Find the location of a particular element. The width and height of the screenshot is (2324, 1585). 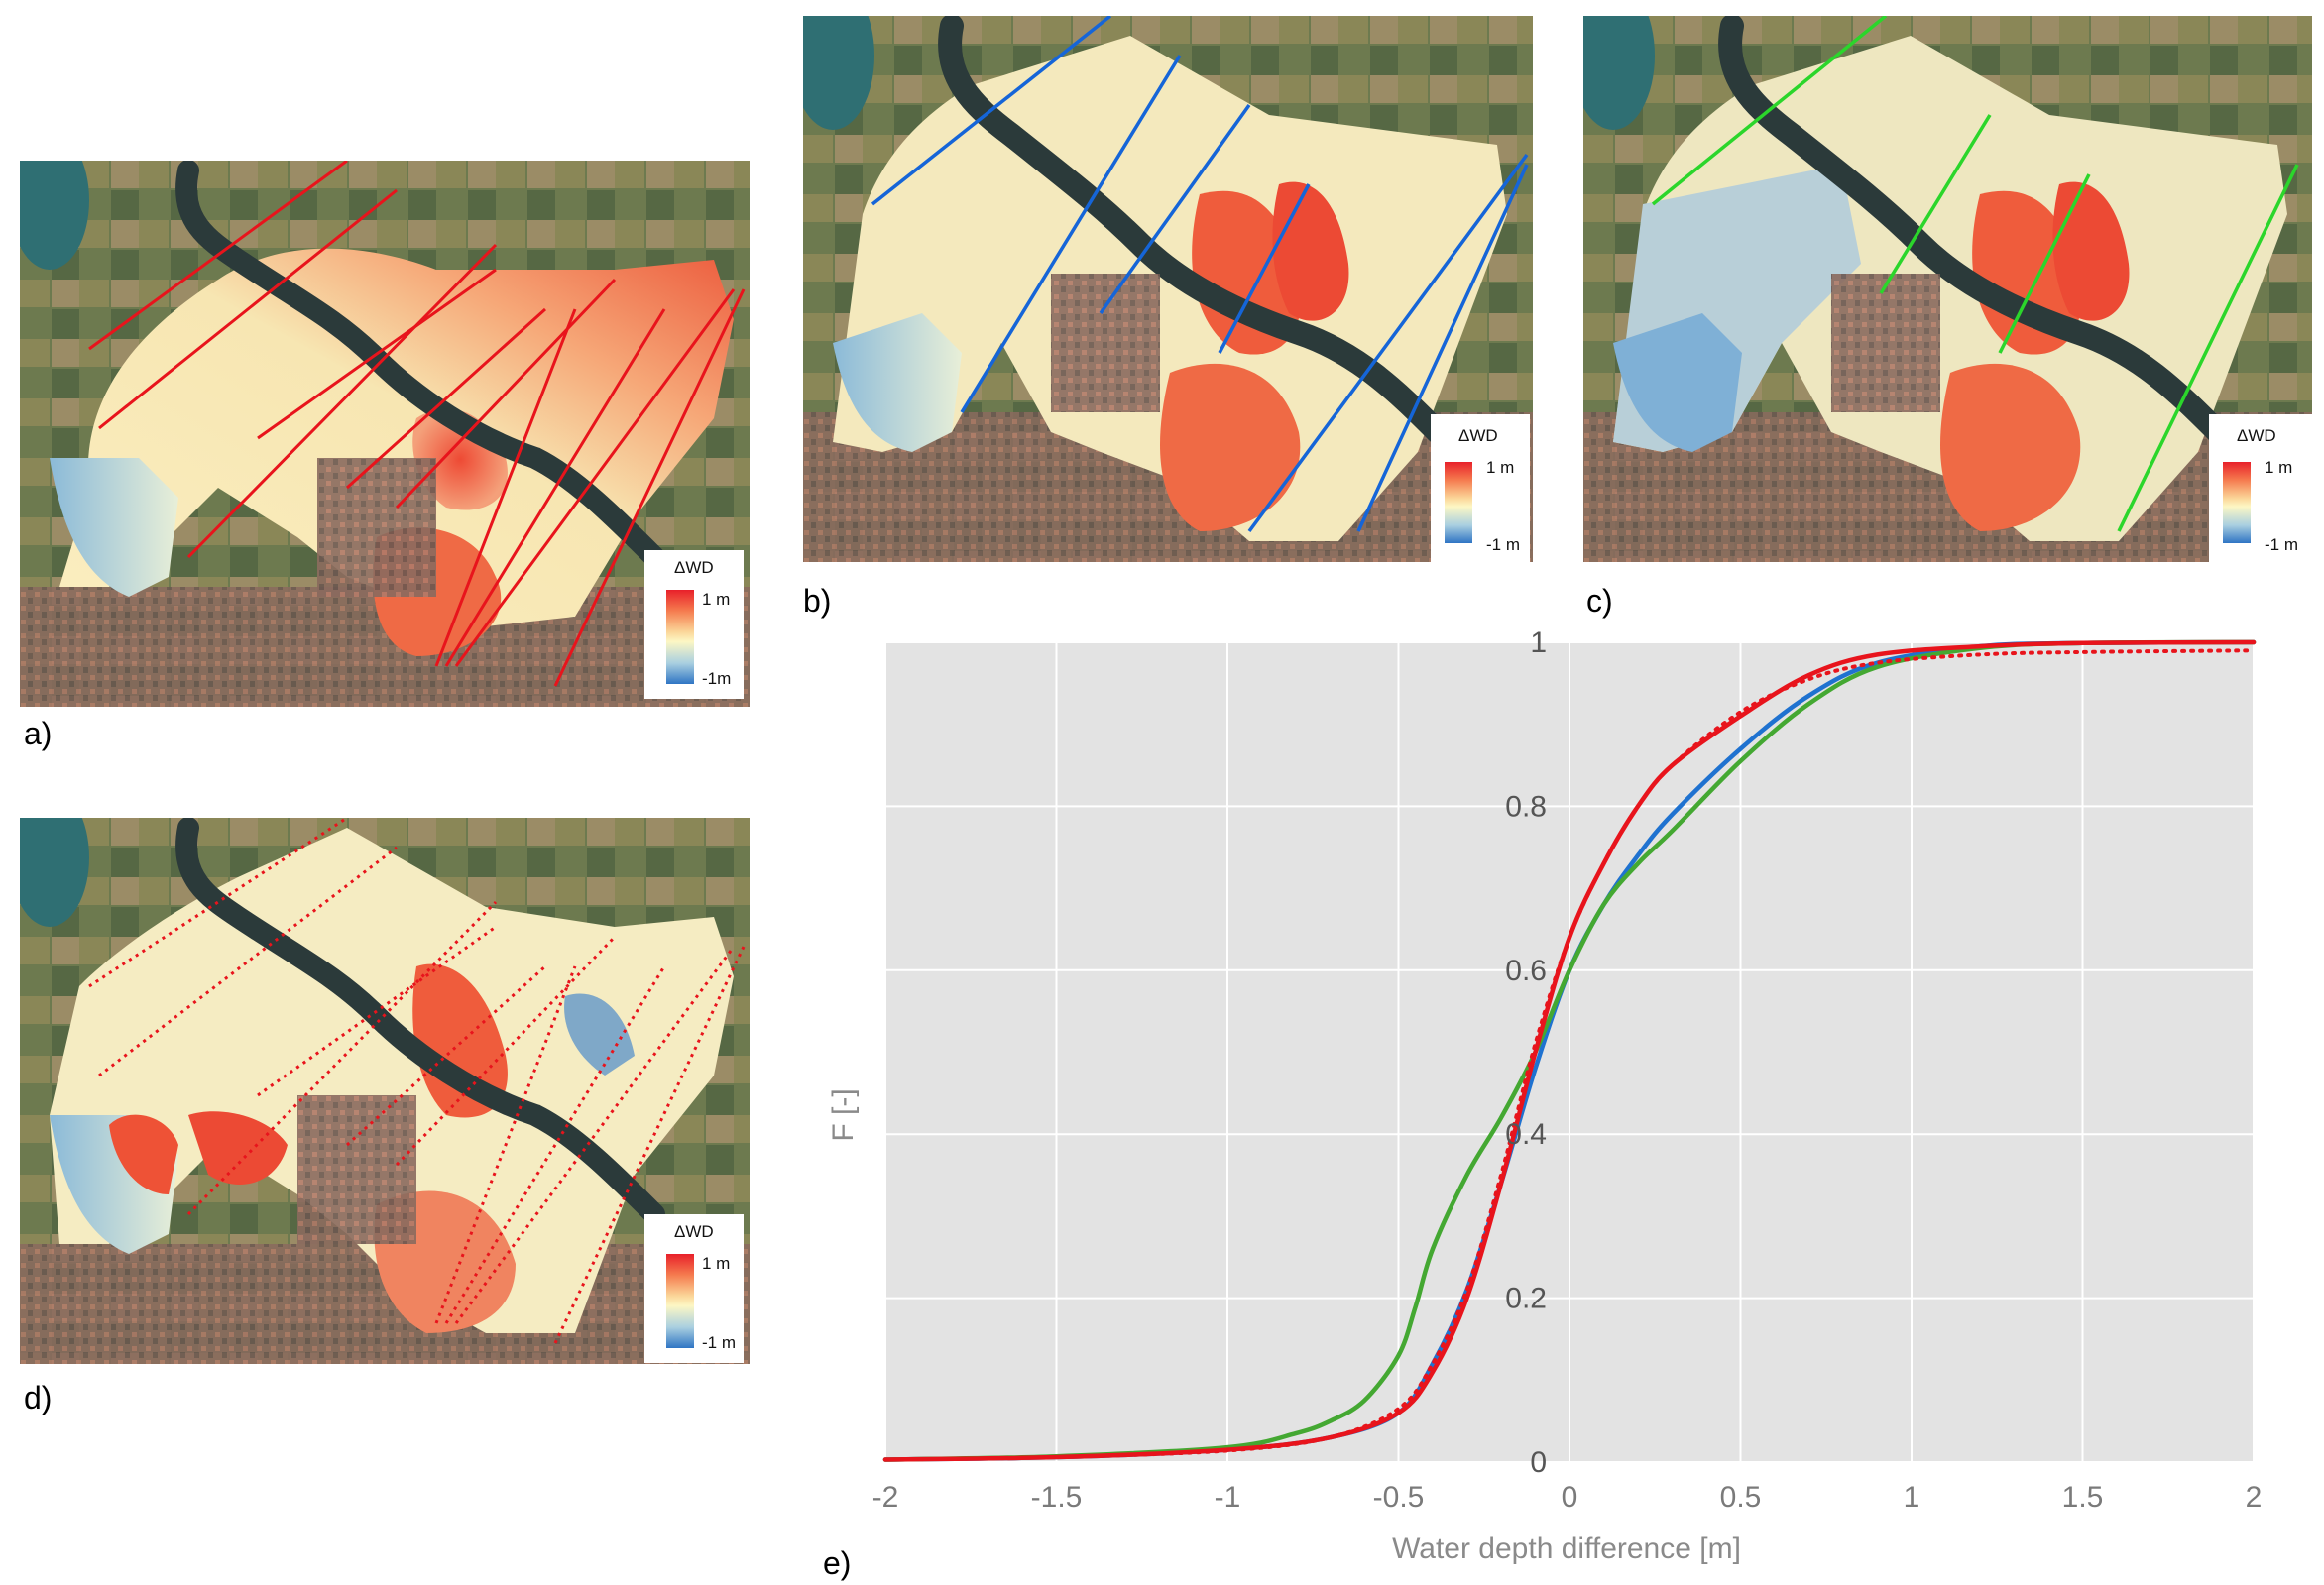

x-tick-label: 0.5 is located at coordinates (1741, 1497).